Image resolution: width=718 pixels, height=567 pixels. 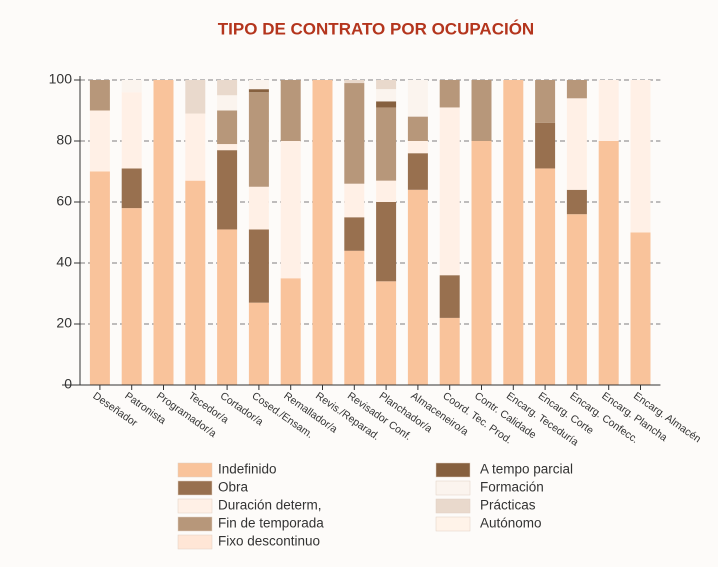 What do you see at coordinates (376, 28) in the screenshot?
I see `chart-title: TIPO DE CONTRATO POR OCUPACIÓN` at bounding box center [376, 28].